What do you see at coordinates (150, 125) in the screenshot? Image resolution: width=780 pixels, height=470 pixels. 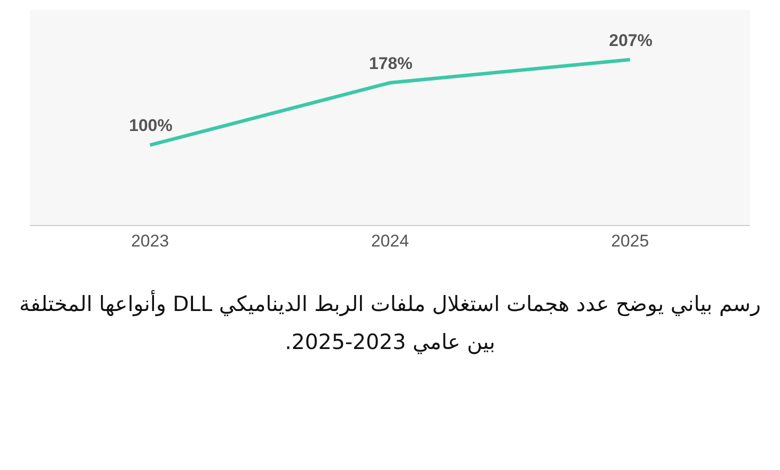 I see `data-label: 100%` at bounding box center [150, 125].